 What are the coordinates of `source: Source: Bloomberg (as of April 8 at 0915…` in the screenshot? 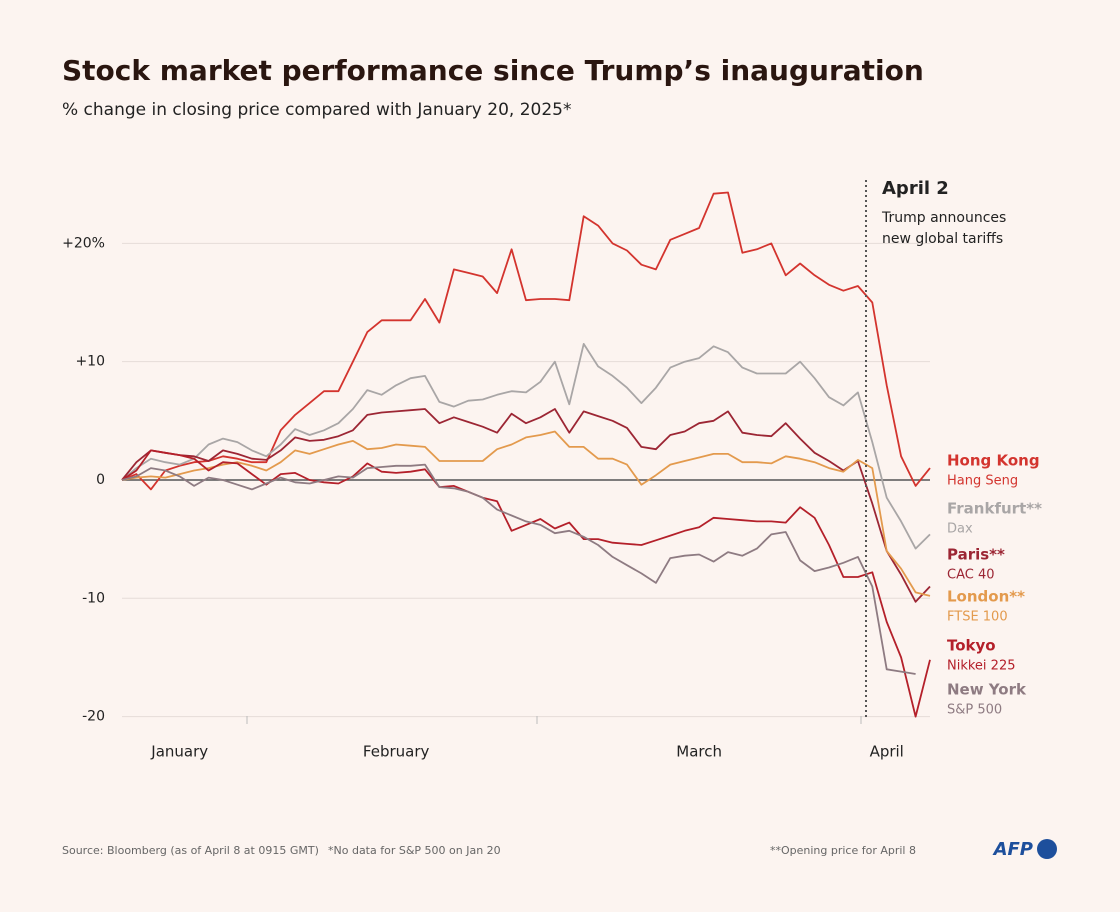 It's located at (190, 850).